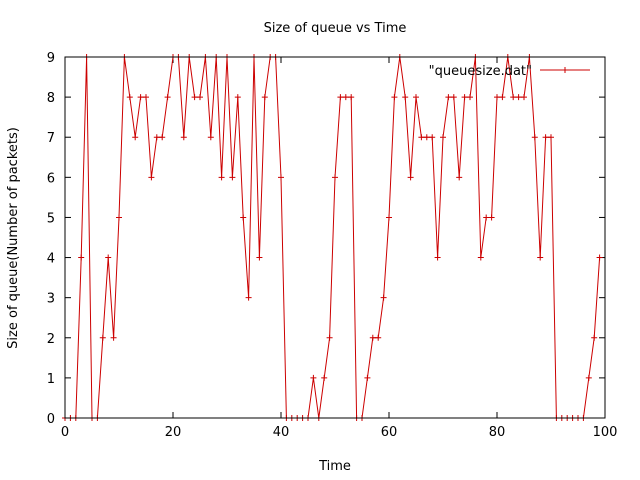 The image size is (640, 480). Describe the element at coordinates (51, 259) in the screenshot. I see `y-tick-label: 4` at that location.